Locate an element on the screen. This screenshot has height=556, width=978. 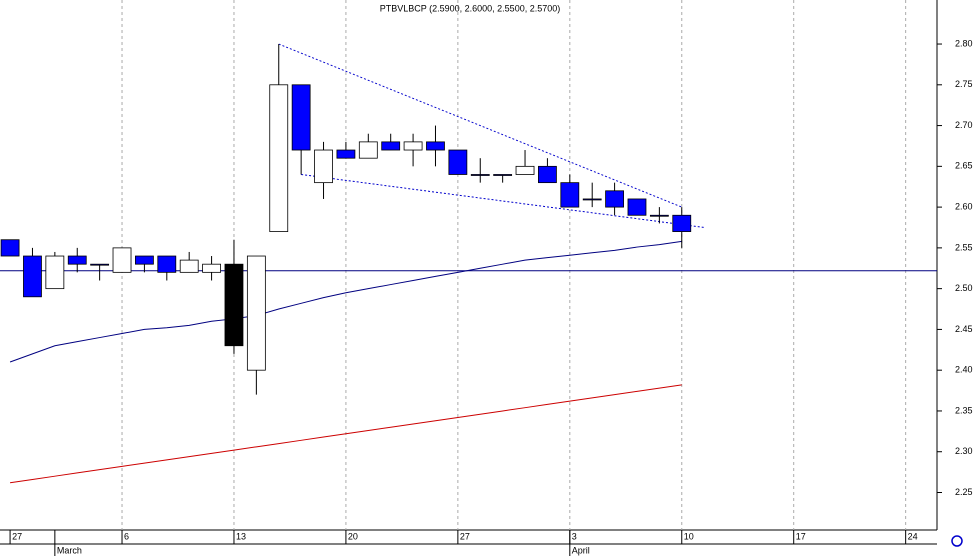
y-tick-label: 2.55 is located at coordinates (964, 247).